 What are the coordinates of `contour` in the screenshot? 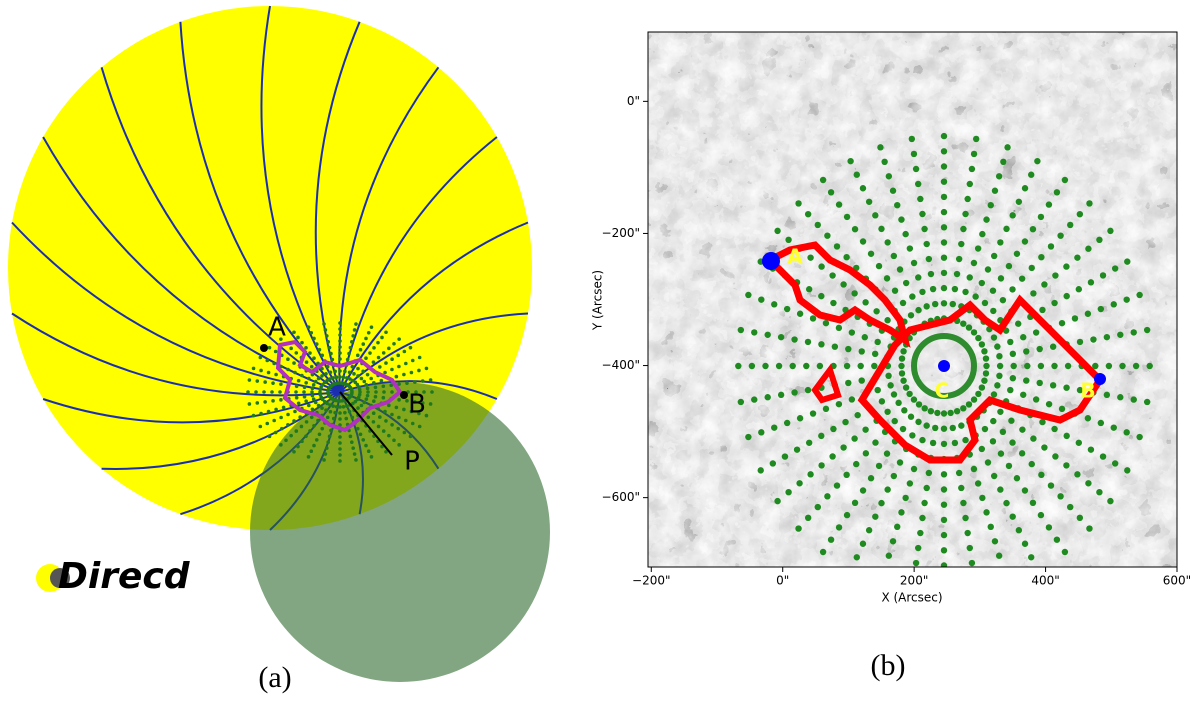 It's located at (981, 379).